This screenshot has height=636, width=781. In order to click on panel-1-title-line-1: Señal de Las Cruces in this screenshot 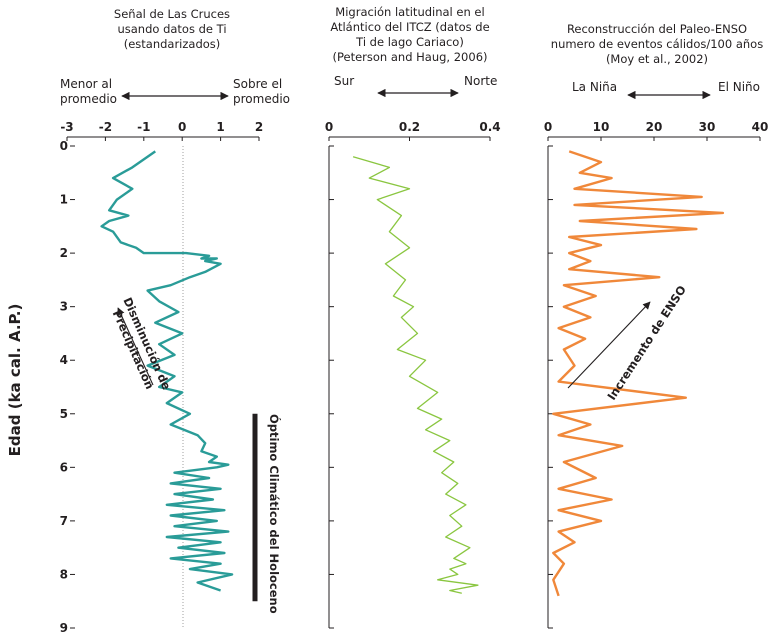, I will do `click(172, 14)`.